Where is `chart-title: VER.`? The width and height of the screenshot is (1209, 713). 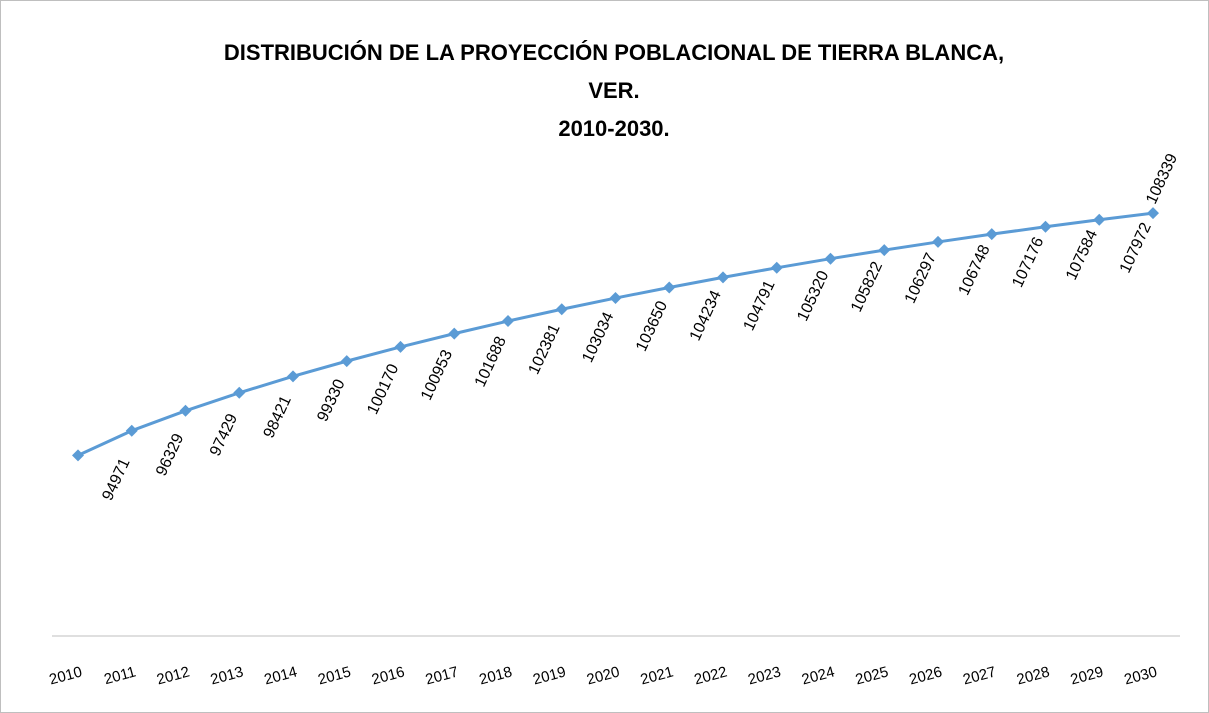 chart-title: VER. is located at coordinates (613, 90).